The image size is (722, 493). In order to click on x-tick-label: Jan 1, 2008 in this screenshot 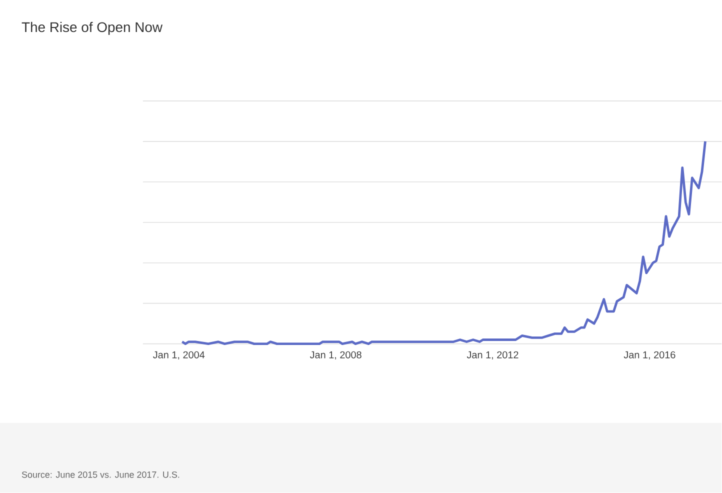, I will do `click(336, 355)`.